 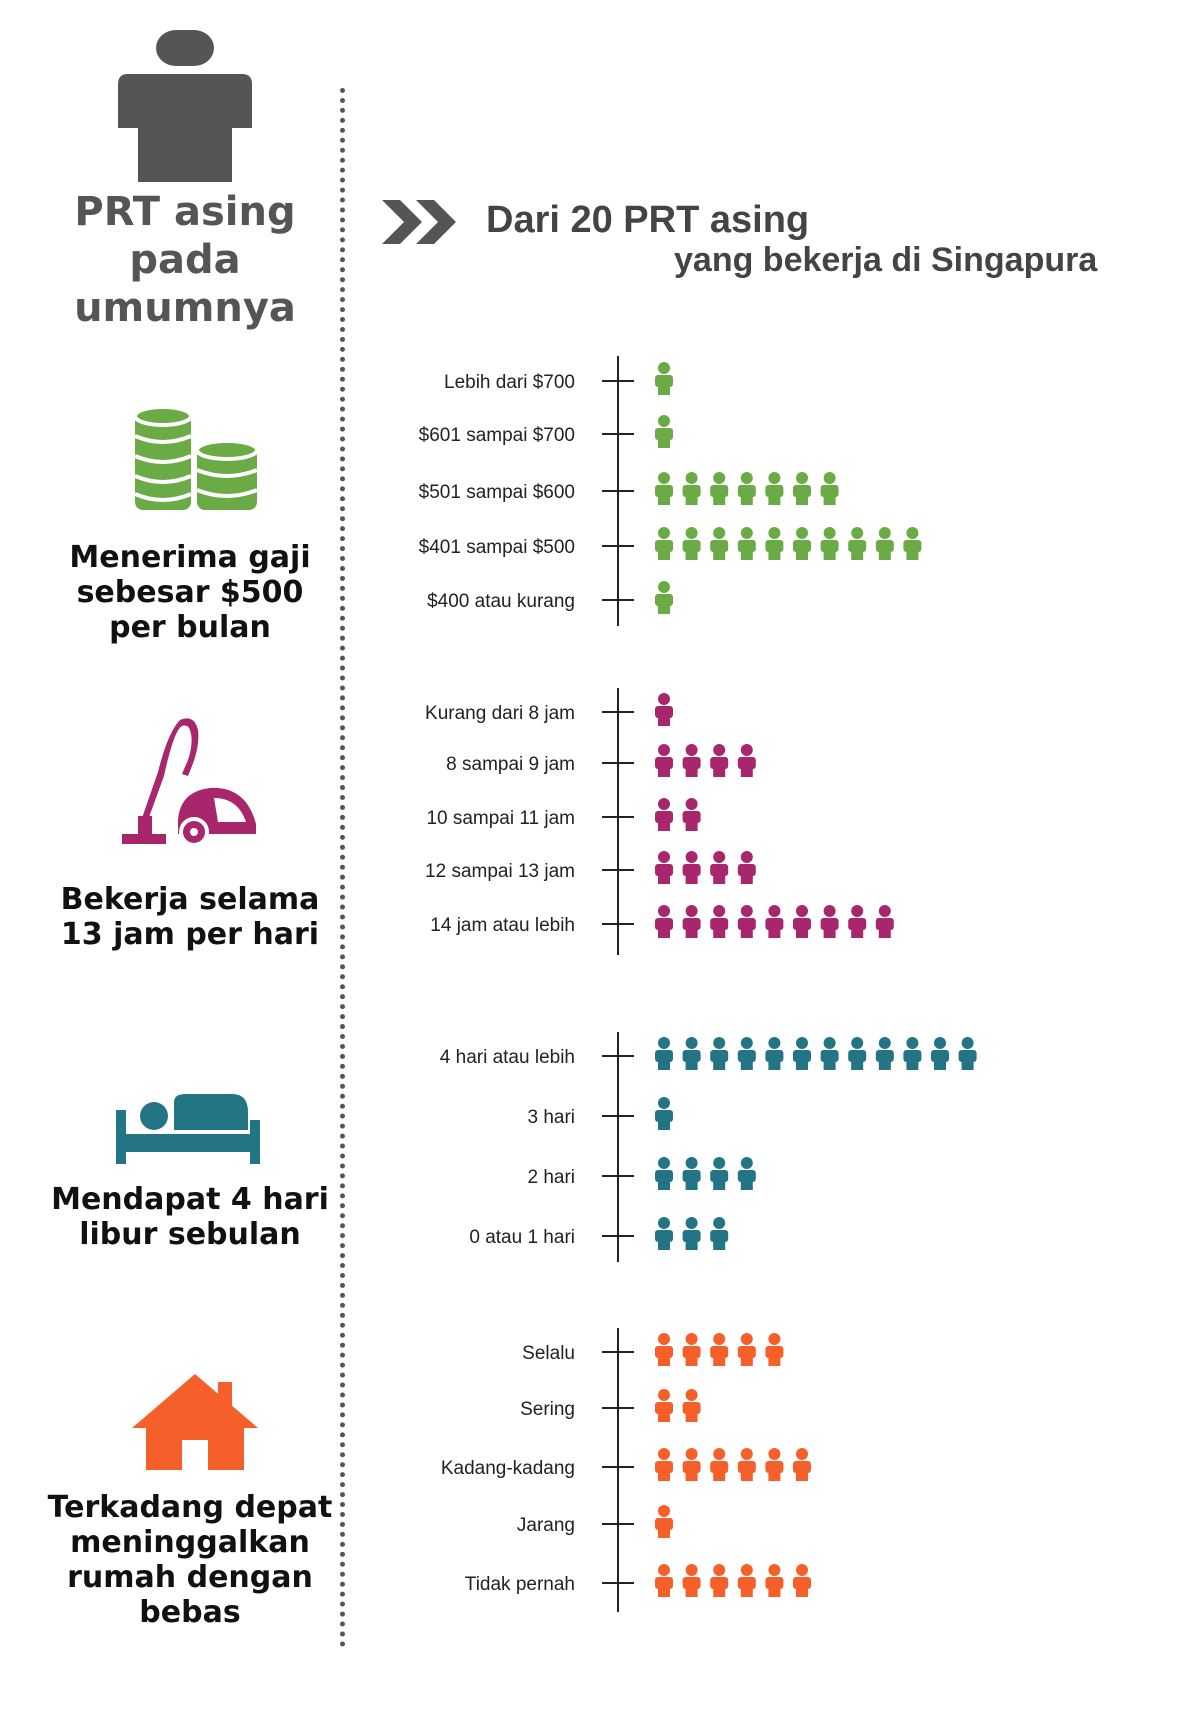 What do you see at coordinates (188, 1129) in the screenshot?
I see `bed-icon` at bounding box center [188, 1129].